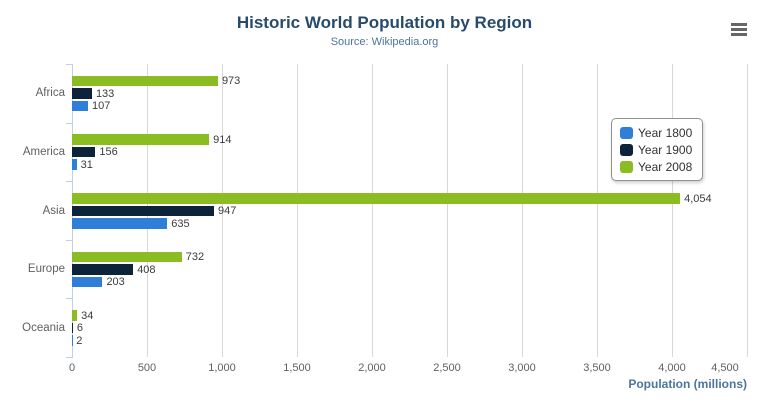 This screenshot has height=416, width=769. I want to click on legend-box: Year 1800 Year 1900 Year 2008, so click(657, 149).